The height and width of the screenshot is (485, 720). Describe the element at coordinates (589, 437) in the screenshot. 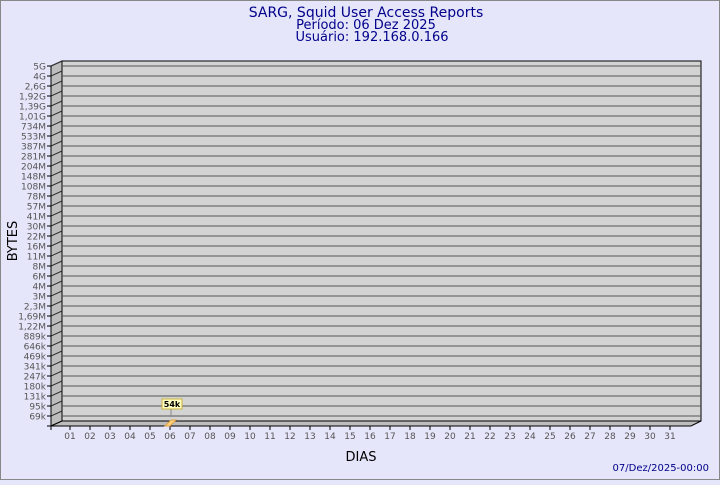

I see `x-tick-label: 27` at that location.